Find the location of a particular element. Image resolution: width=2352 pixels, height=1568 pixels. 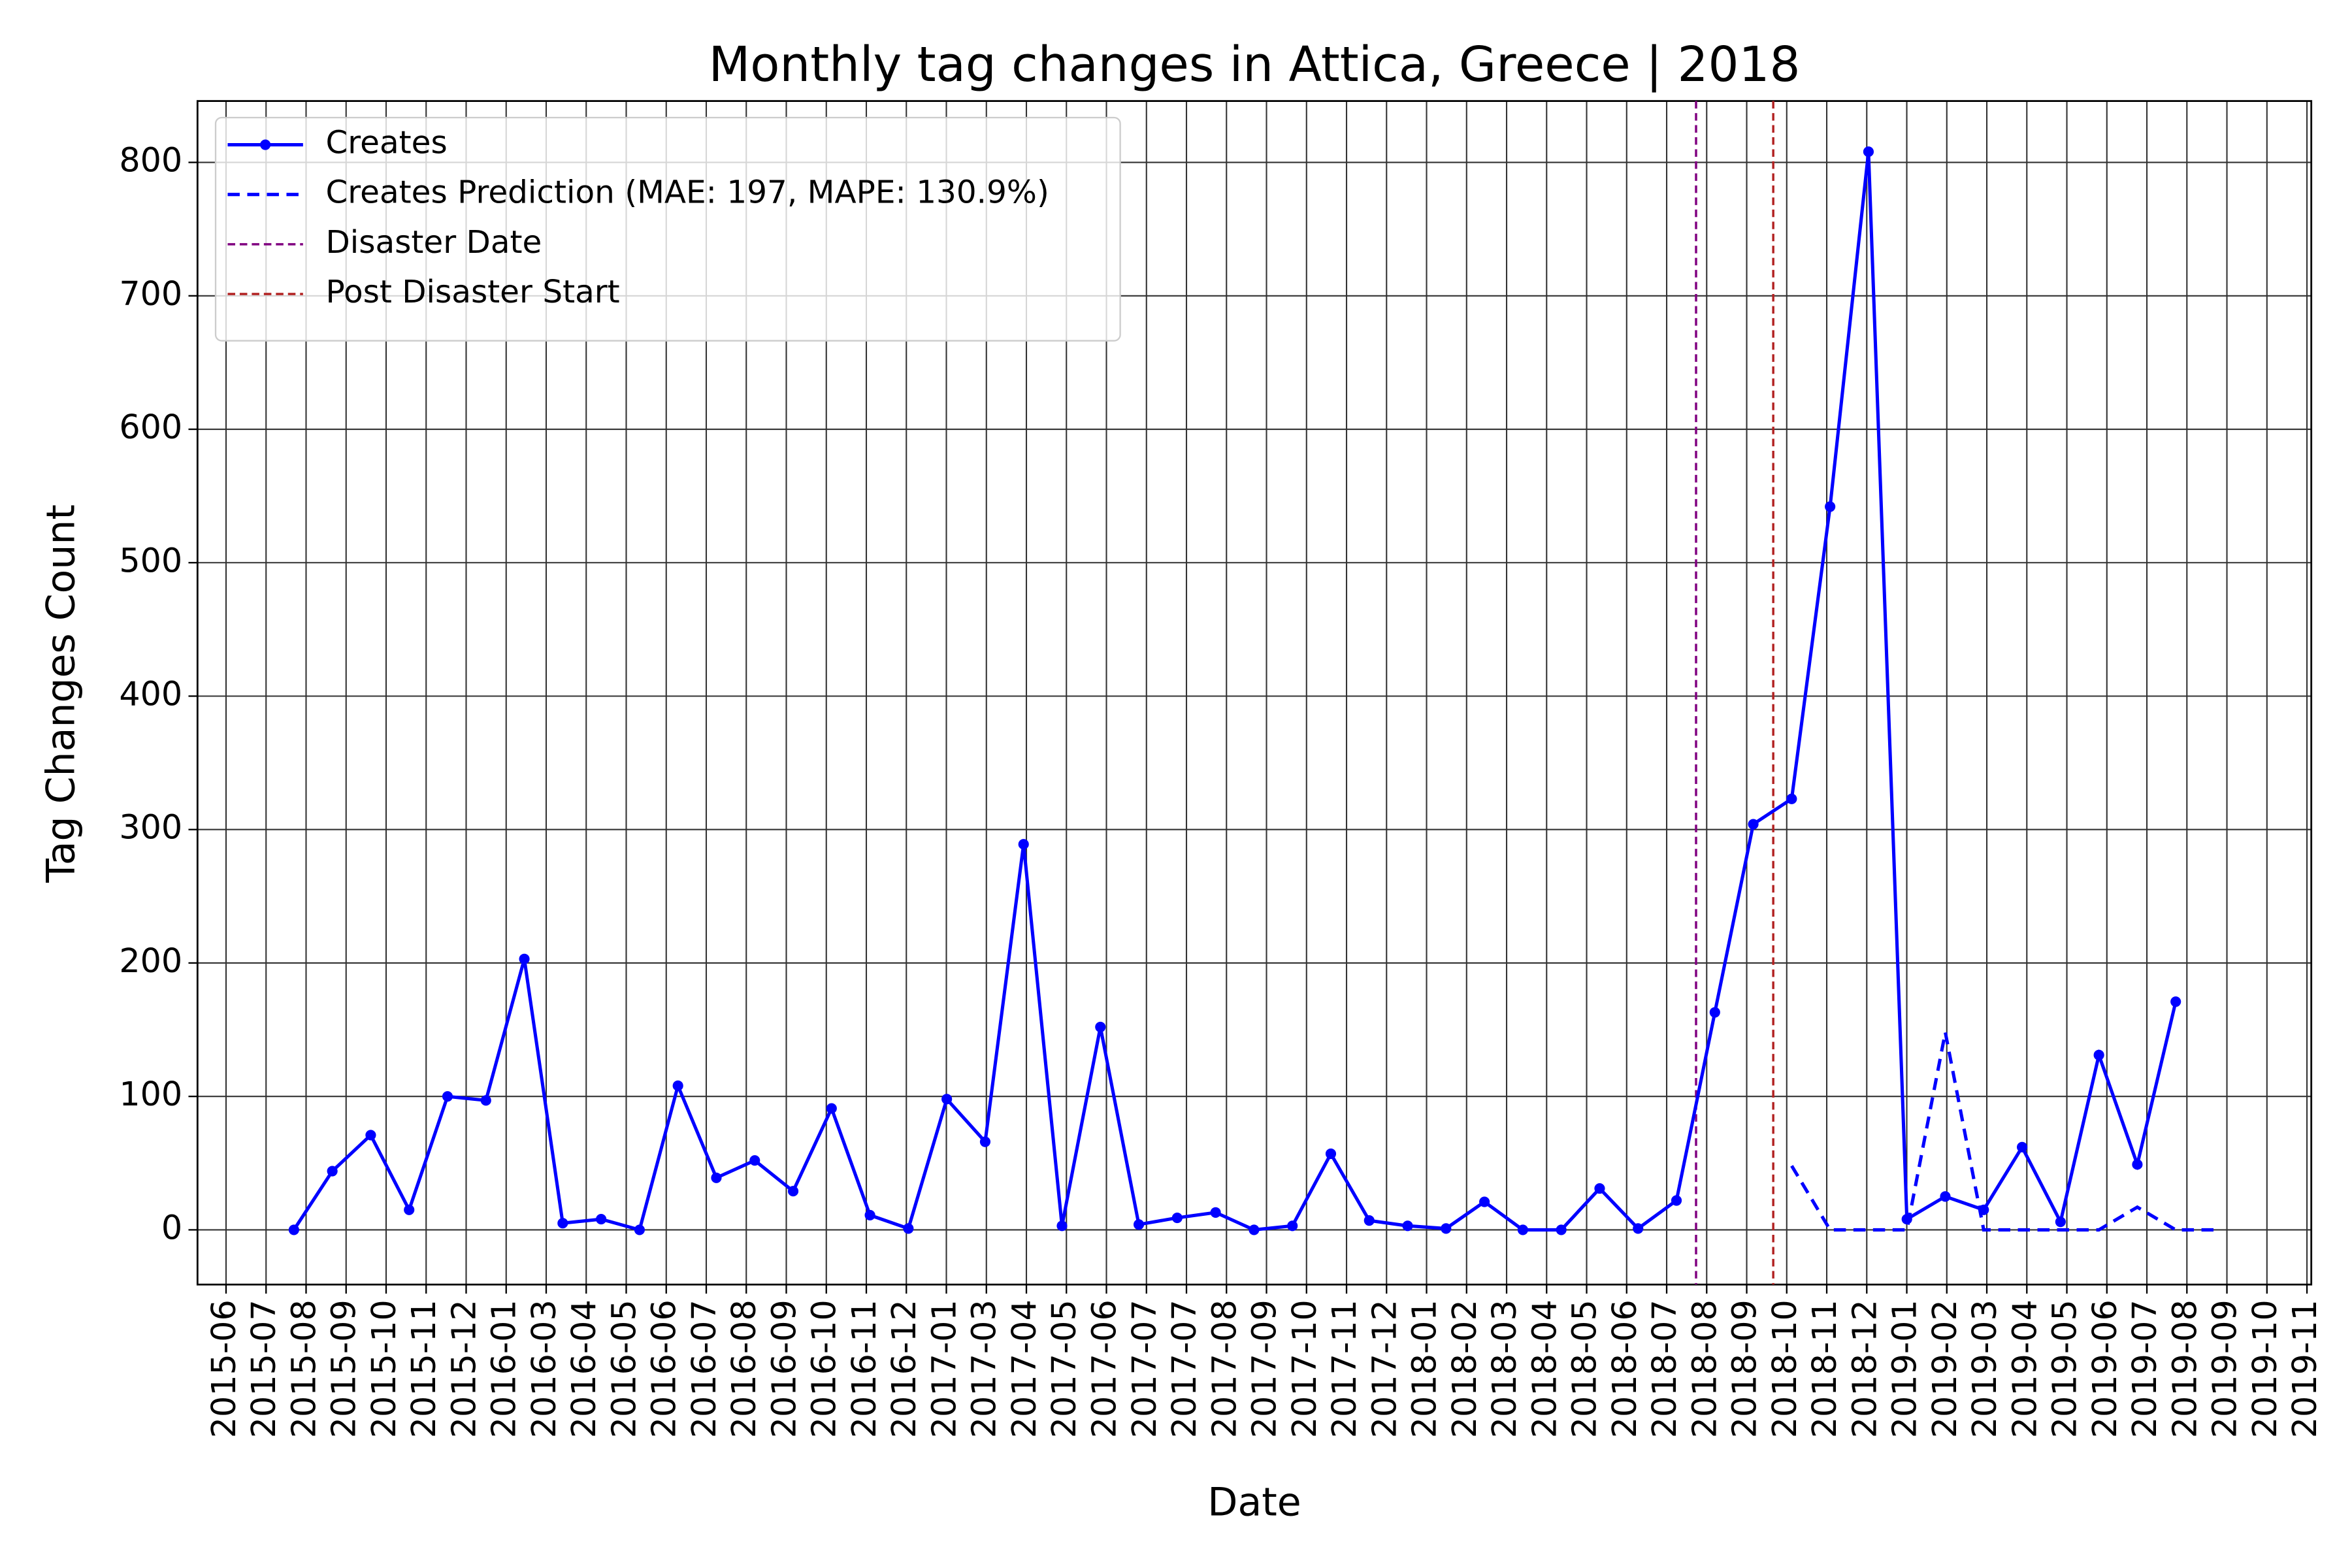

x-tick-label: 2015-12 is located at coordinates (463, 1368).